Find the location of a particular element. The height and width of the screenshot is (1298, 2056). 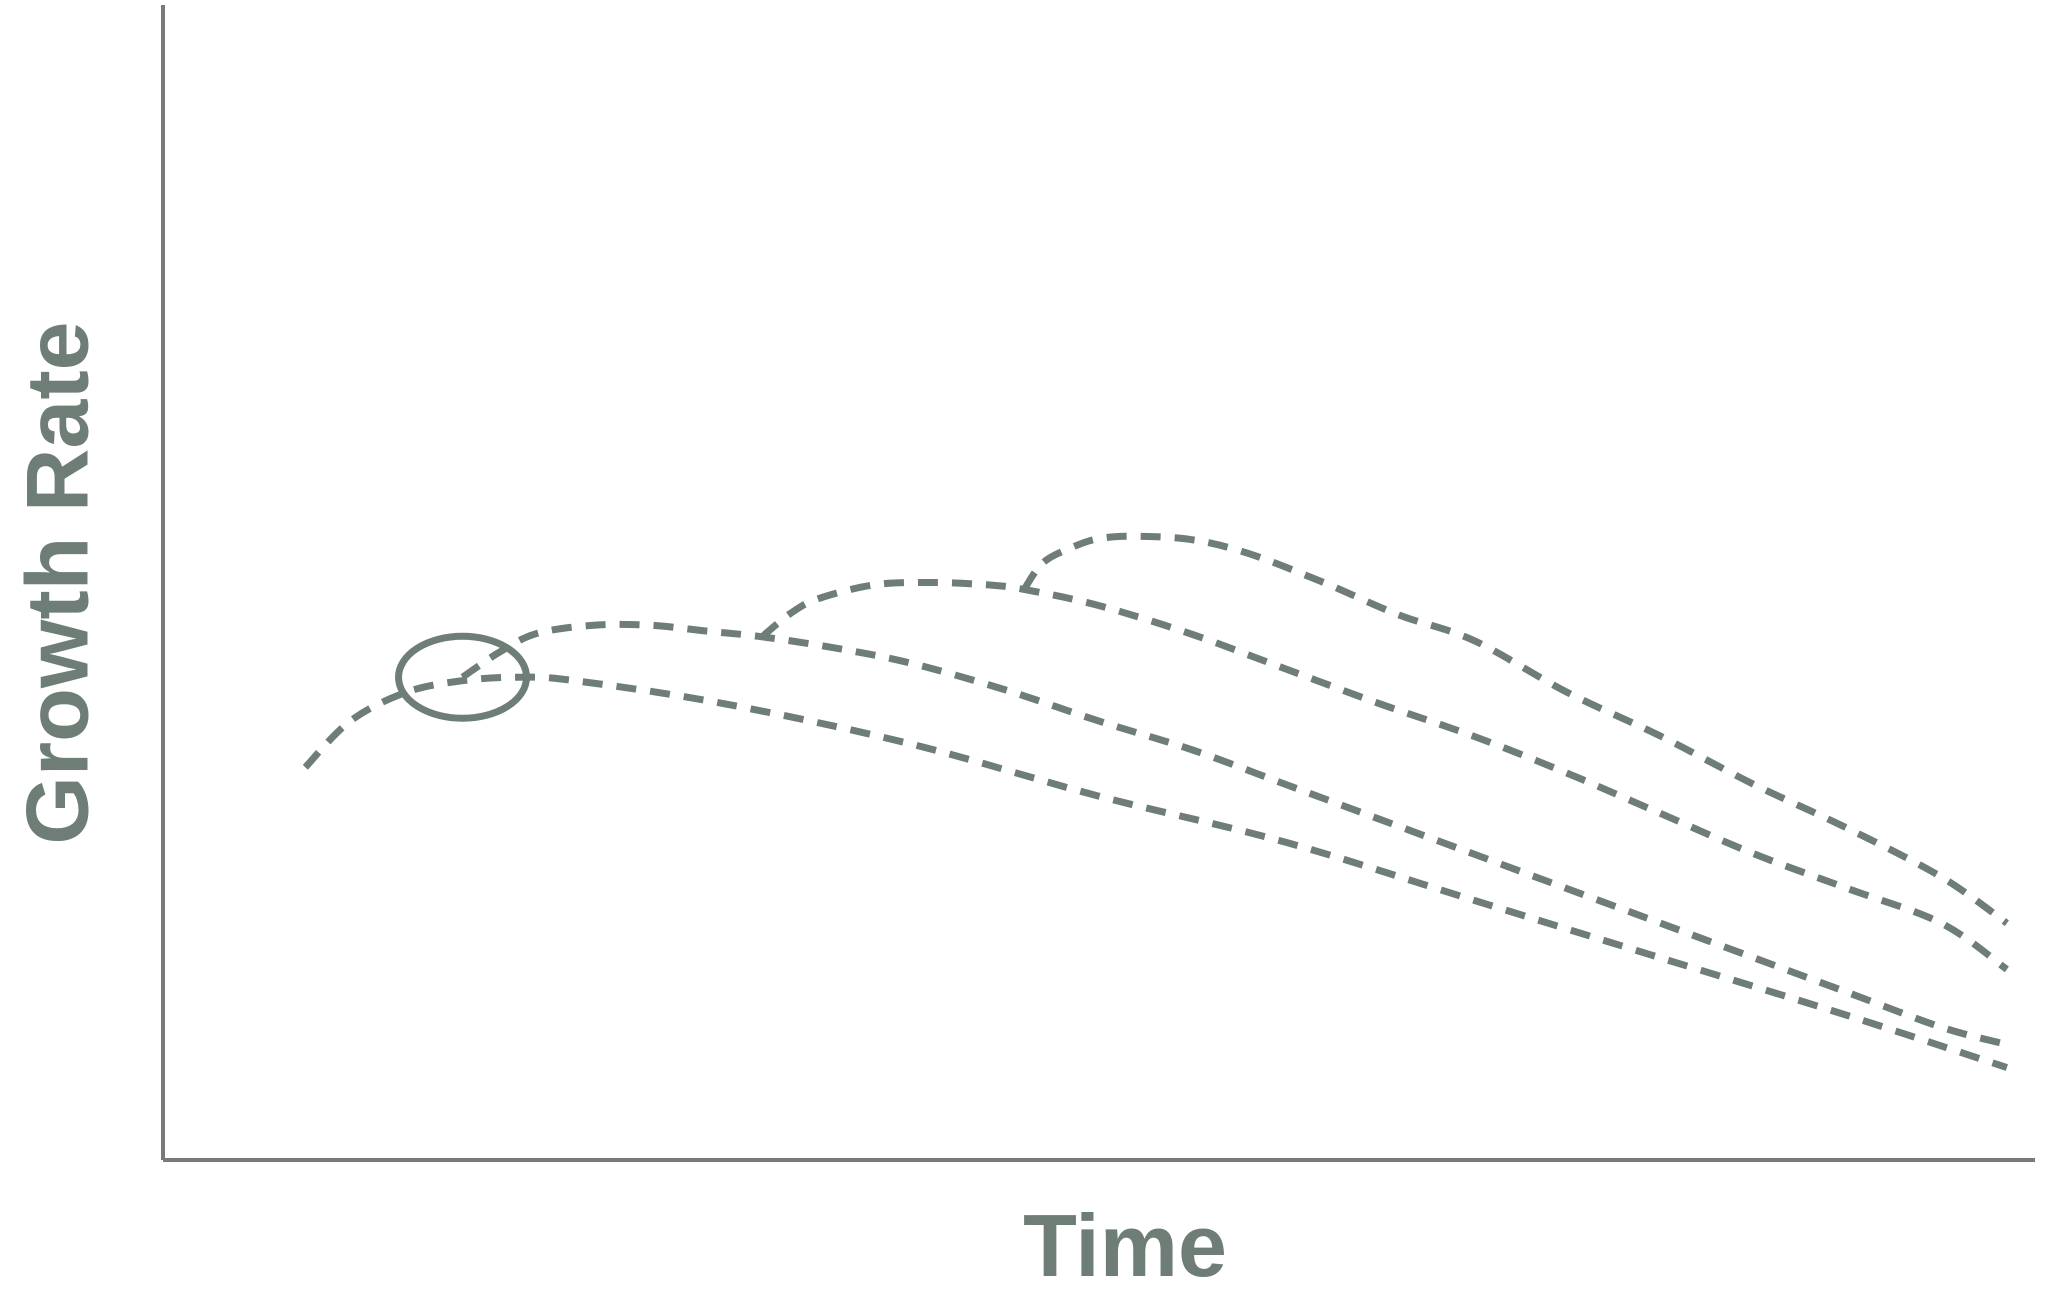

branch-point-ellipse is located at coordinates (463, 677).